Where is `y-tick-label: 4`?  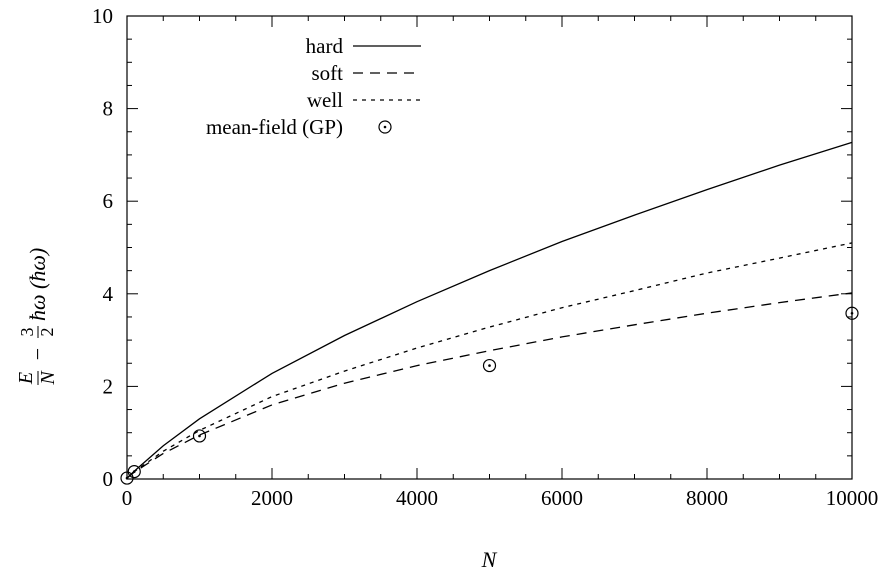 y-tick-label: 4 is located at coordinates (108, 294).